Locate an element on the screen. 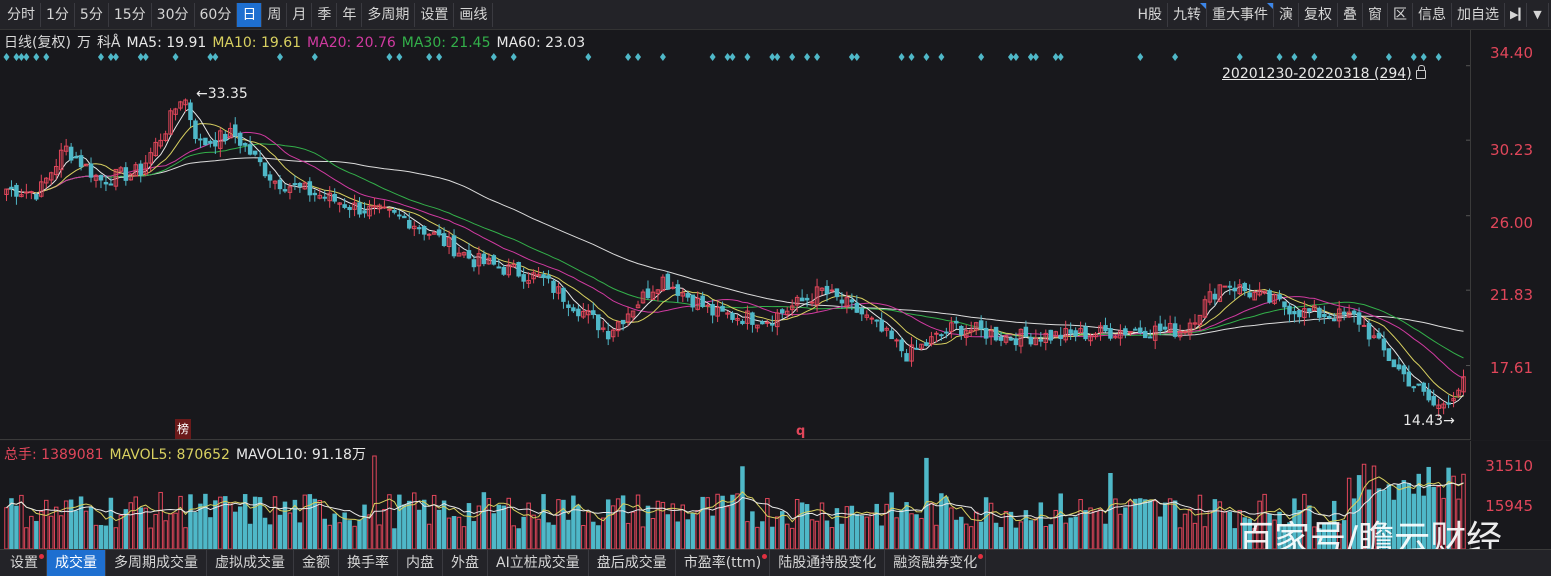 Image resolution: width=1551 pixels, height=576 pixels. period-tab: 日 is located at coordinates (250, 15).